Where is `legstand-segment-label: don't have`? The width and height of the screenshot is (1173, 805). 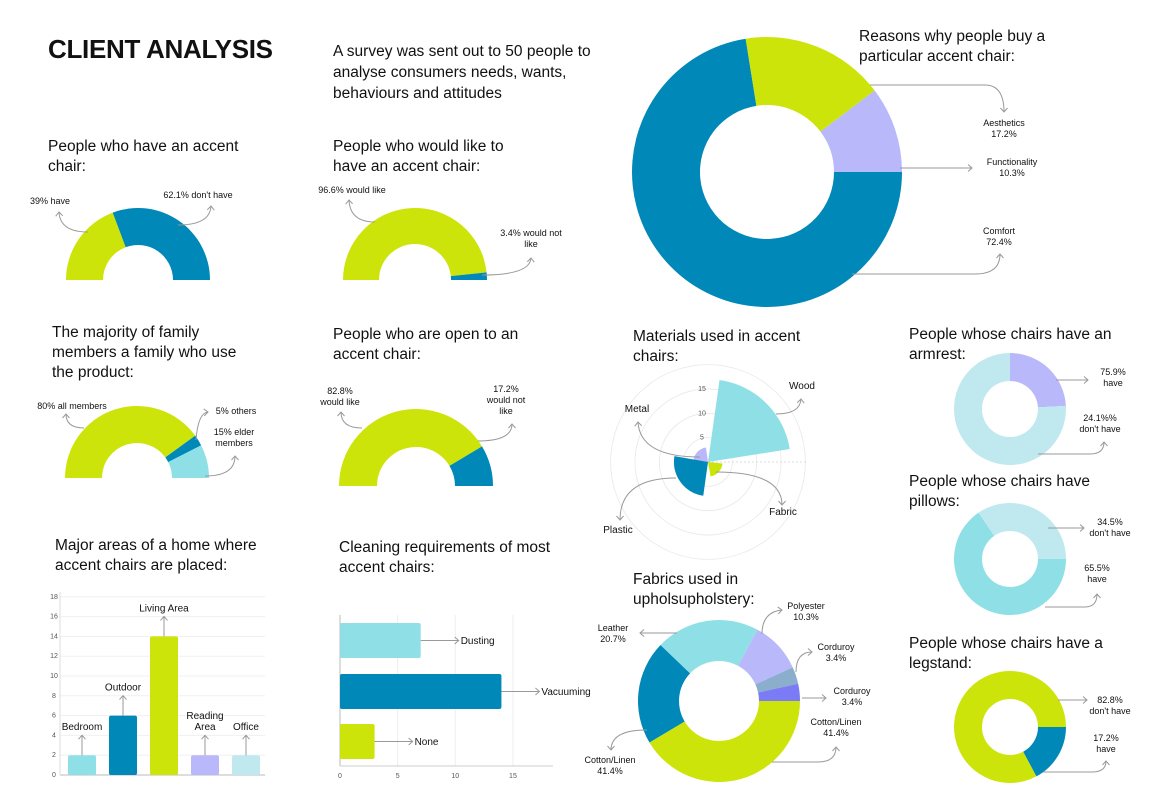 legstand-segment-label: don't have is located at coordinates (1109, 711).